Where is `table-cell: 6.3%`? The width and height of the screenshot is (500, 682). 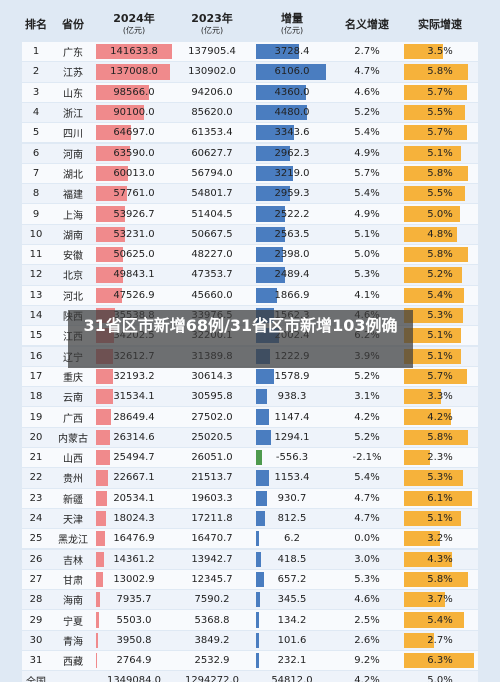
table-cell: 6.3% is located at coordinates (440, 661).